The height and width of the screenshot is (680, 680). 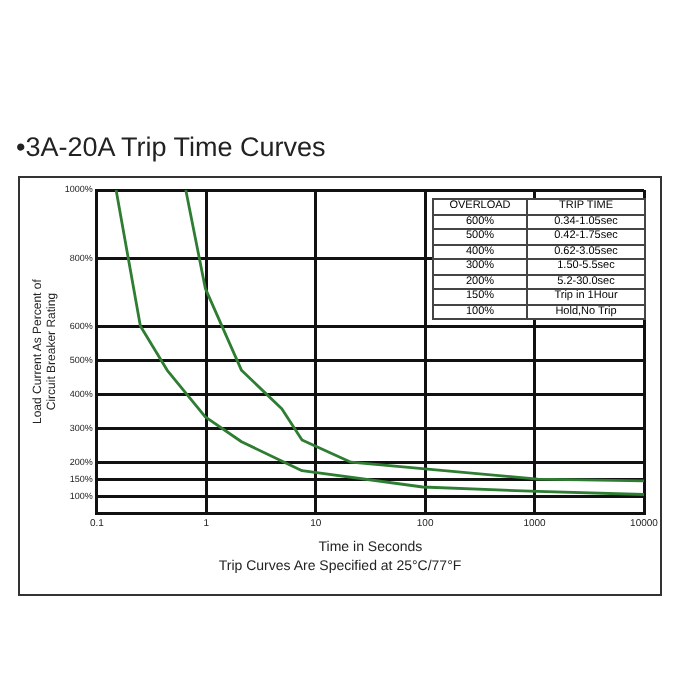 What do you see at coordinates (171, 147) in the screenshot?
I see `chart-title: •3A-20A Trip Time Curves` at bounding box center [171, 147].